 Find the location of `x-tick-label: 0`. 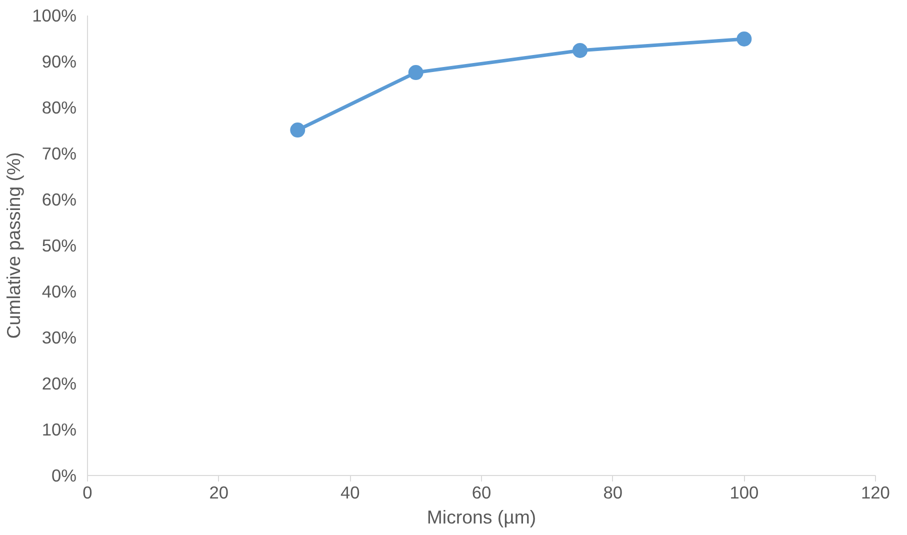

x-tick-label: 0 is located at coordinates (87, 492).